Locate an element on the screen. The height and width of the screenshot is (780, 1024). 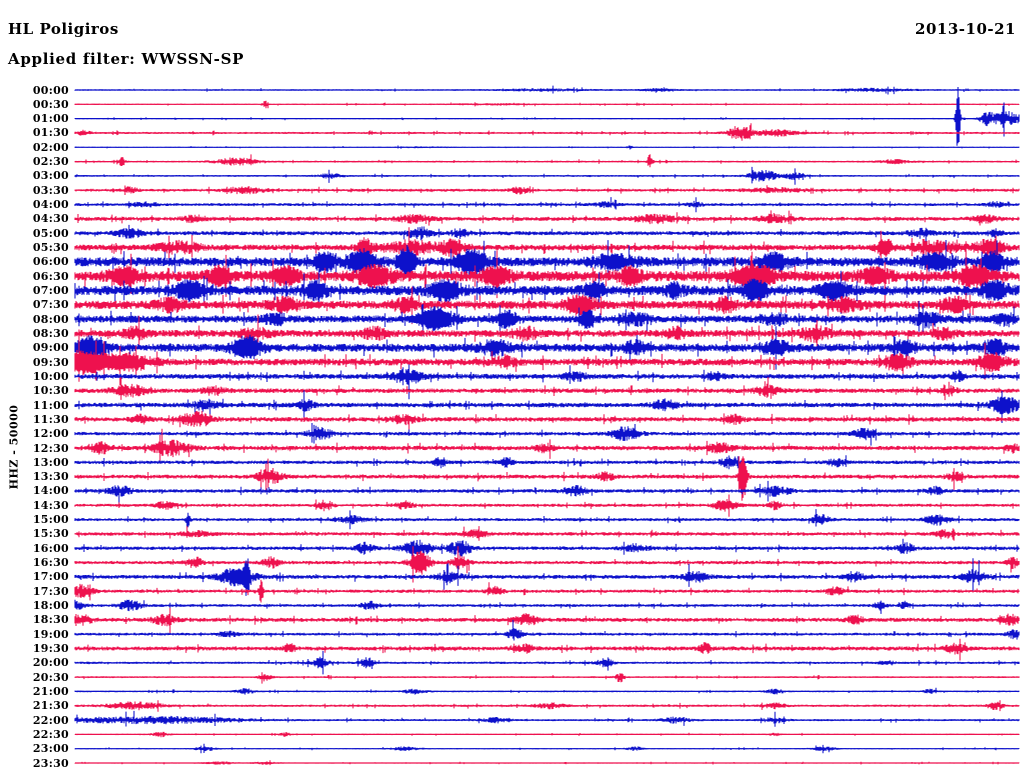
time-label: 08:00 is located at coordinates (50, 319).